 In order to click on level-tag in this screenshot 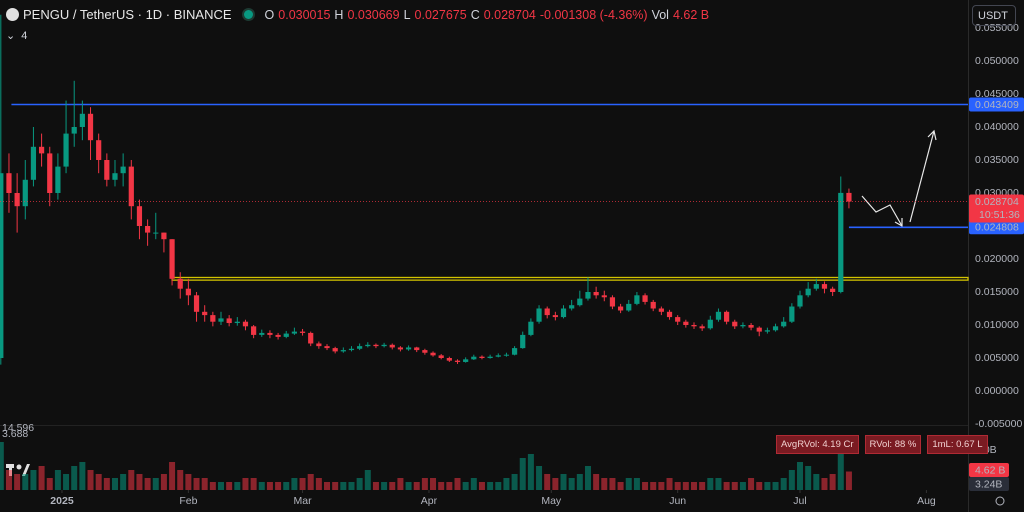, I will do `click(996, 227)`.